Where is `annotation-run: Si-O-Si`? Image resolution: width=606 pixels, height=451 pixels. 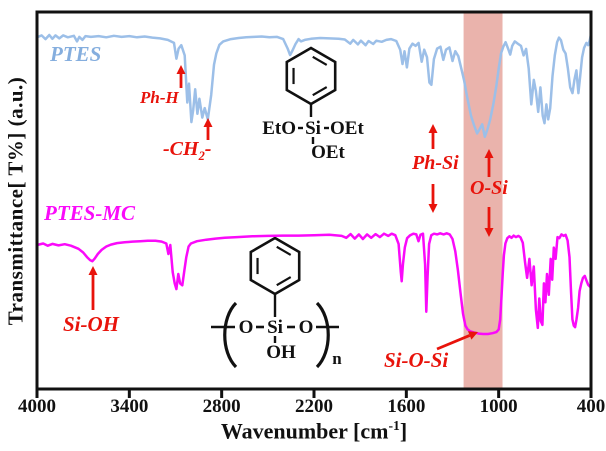 annotation-run: Si-O-Si is located at coordinates (416, 360).